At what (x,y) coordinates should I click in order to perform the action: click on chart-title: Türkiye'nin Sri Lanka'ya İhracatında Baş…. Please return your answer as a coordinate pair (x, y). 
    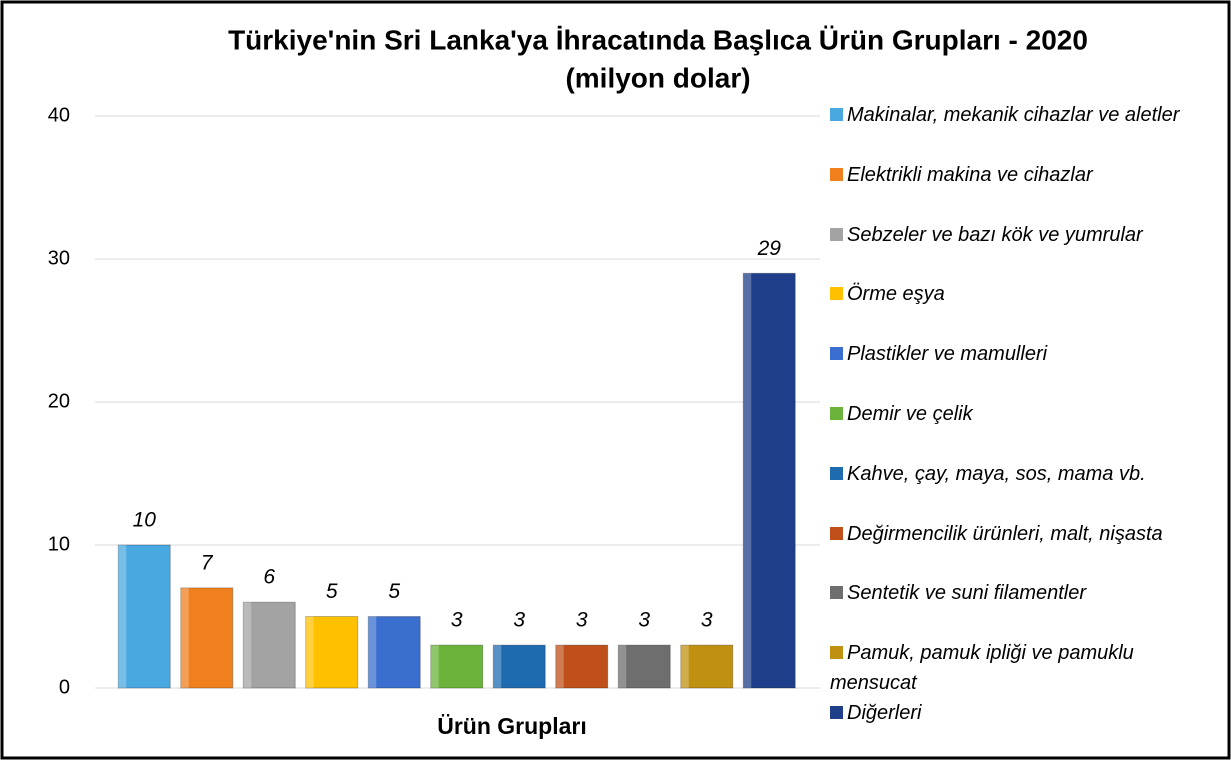
    Looking at the image, I should click on (658, 39).